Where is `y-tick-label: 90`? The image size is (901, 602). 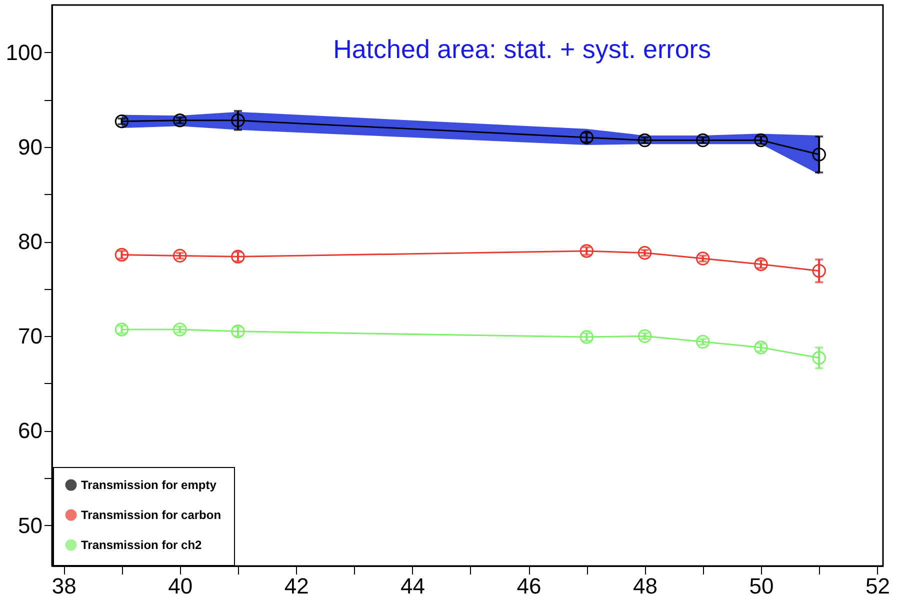
y-tick-label: 90 is located at coordinates (30, 147).